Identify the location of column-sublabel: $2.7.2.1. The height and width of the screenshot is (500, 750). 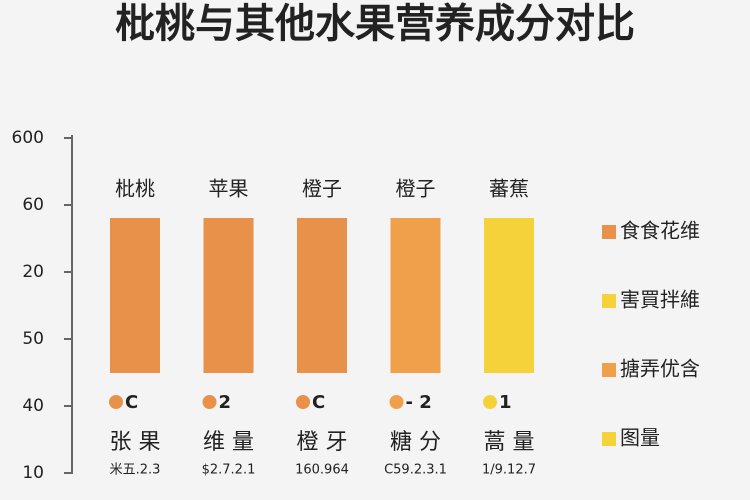
(229, 470).